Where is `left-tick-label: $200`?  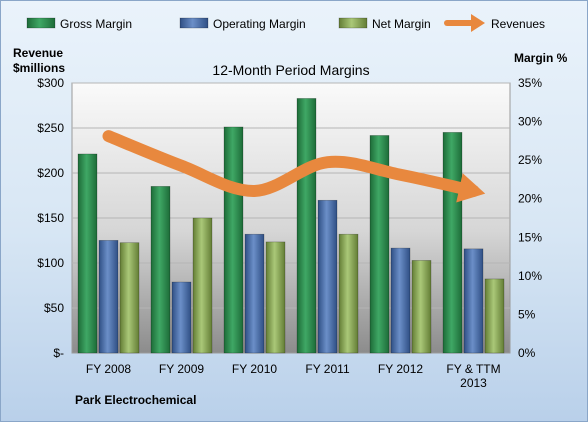 left-tick-label: $200 is located at coordinates (50, 173).